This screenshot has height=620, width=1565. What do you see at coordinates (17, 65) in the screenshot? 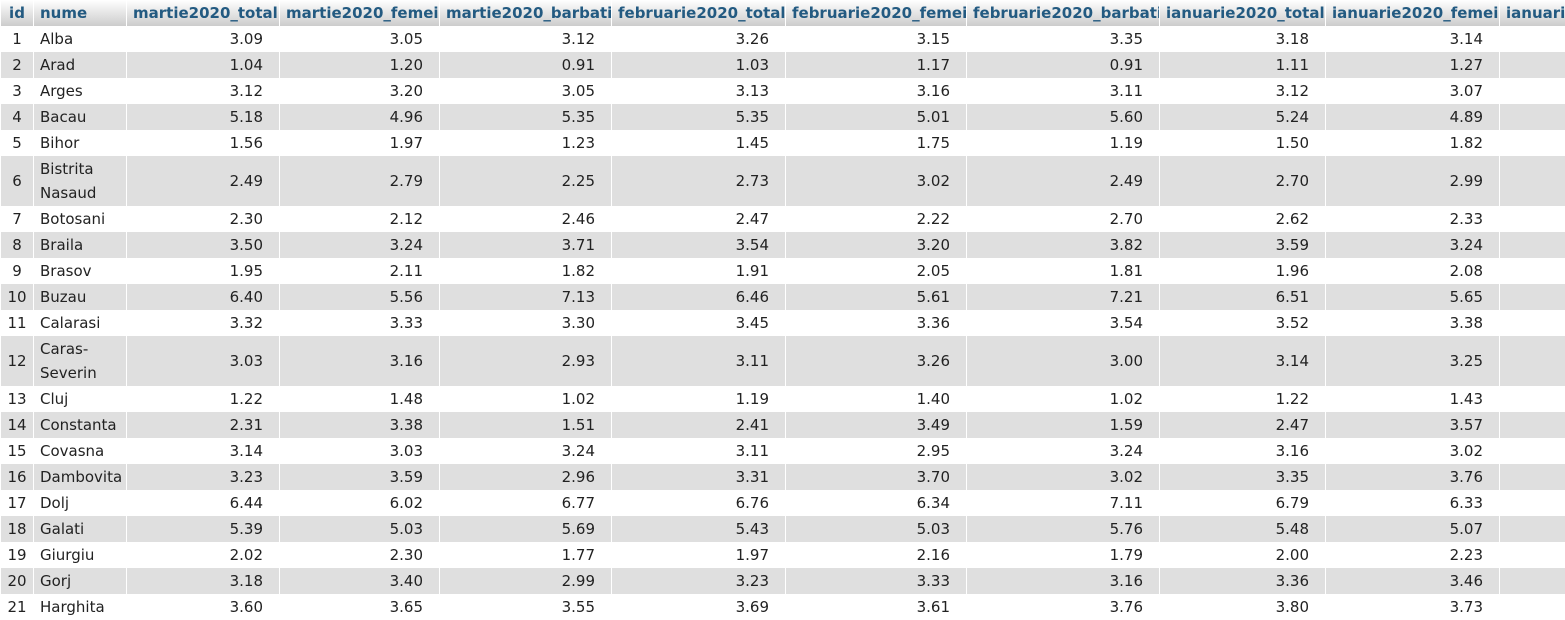
I see `cell-id: 2` at bounding box center [17, 65].